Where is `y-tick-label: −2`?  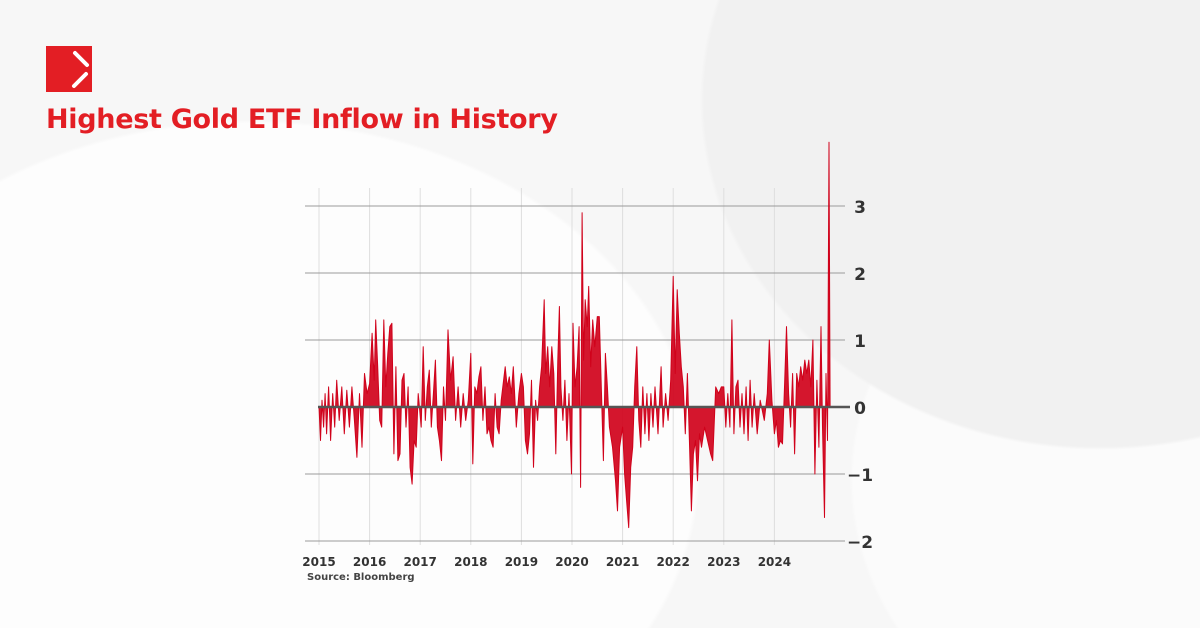
y-tick-label: −2 is located at coordinates (860, 543).